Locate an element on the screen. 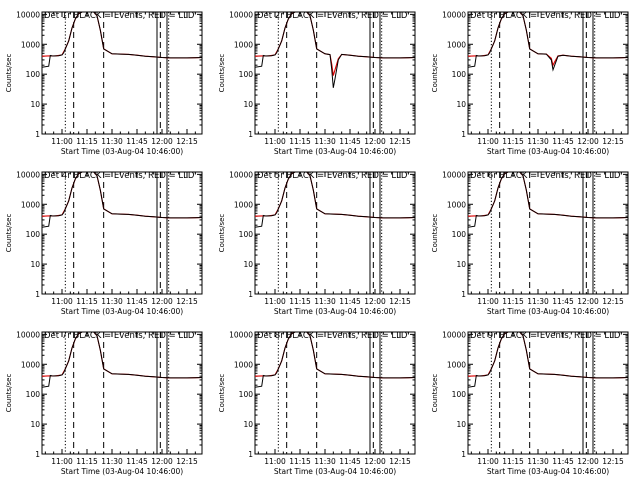 Image resolution: width=640 pixels, height=480 pixels. panel-title: Det 8r BLACK = Events, RED = LLD is located at coordinates (332, 336).